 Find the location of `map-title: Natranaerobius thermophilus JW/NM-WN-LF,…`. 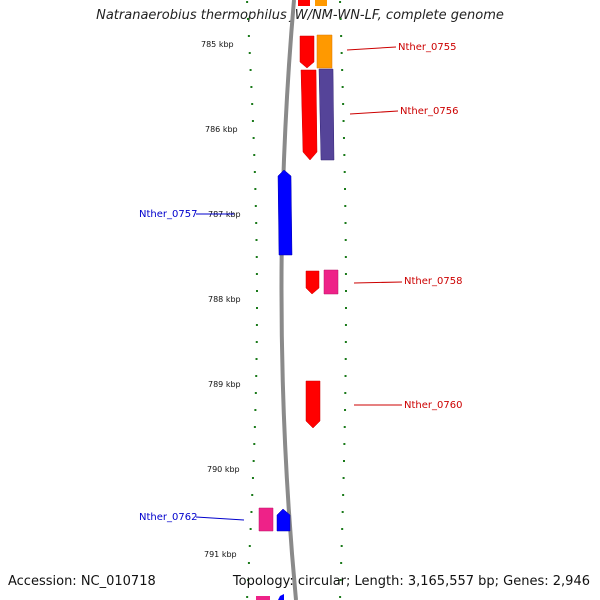

map-title: Natranaerobius thermophilus JW/NM-WN-LF,… is located at coordinates (300, 15).